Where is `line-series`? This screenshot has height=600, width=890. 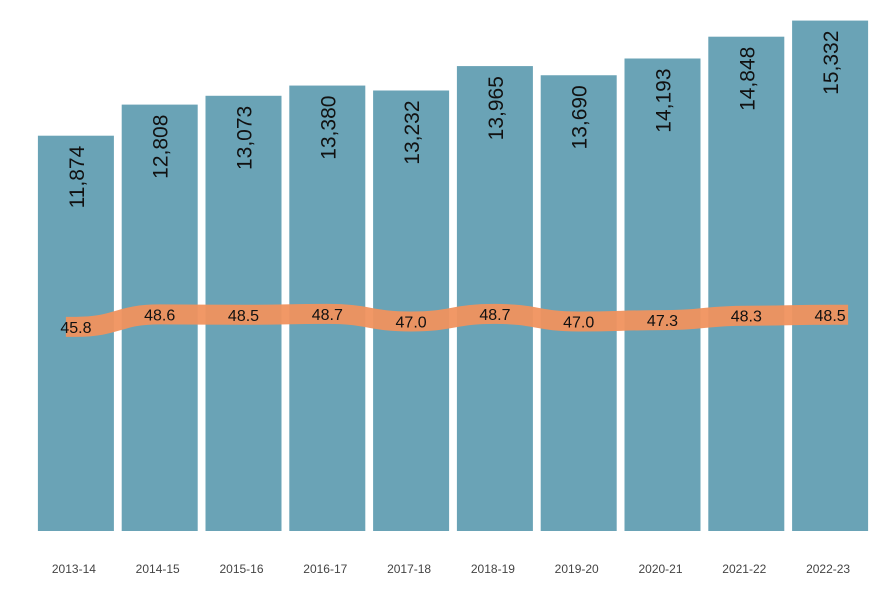
line-series is located at coordinates (457, 320).